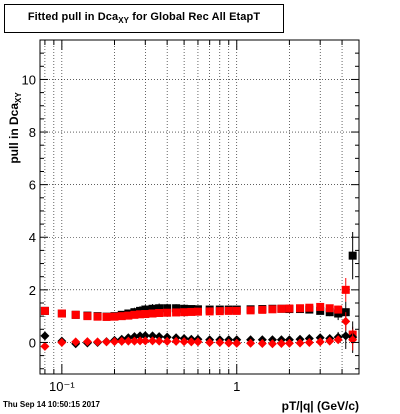 Image resolution: width=400 pixels, height=414 pixels. I want to click on y-tick-label: 4, so click(32, 237).